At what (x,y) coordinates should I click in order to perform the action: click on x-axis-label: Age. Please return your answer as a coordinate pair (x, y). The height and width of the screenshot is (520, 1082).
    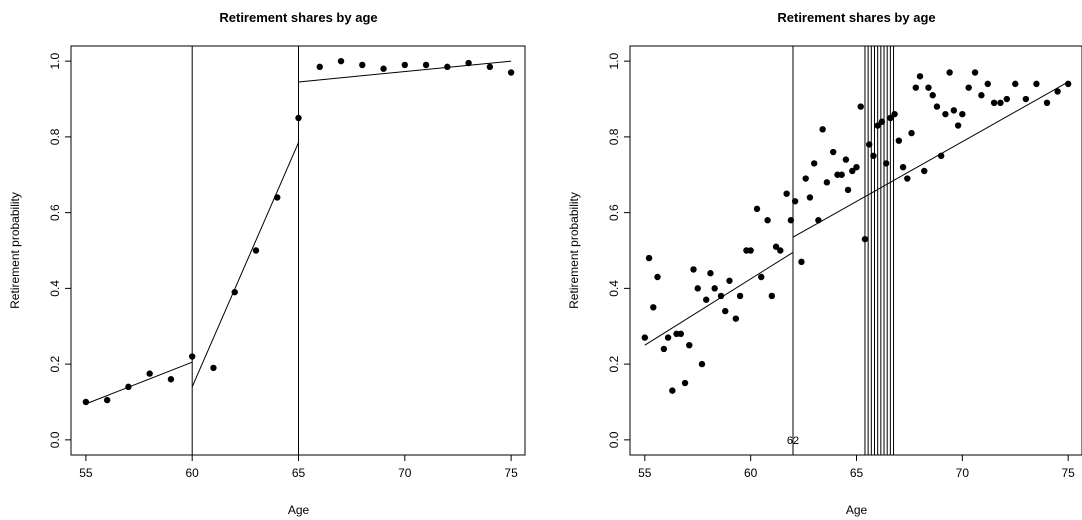
    Looking at the image, I should click on (857, 510).